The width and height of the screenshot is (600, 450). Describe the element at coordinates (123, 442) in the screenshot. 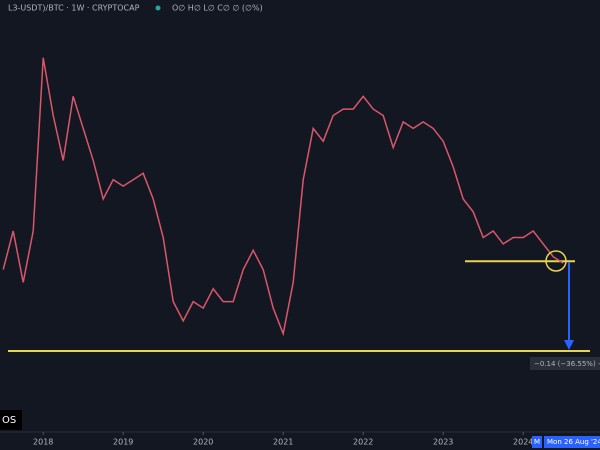

I see `x-tick-label: 2019` at that location.